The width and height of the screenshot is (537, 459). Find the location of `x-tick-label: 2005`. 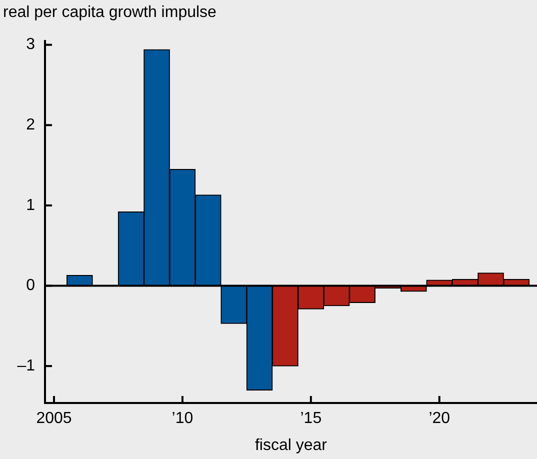

x-tick-label: 2005 is located at coordinates (54, 419).